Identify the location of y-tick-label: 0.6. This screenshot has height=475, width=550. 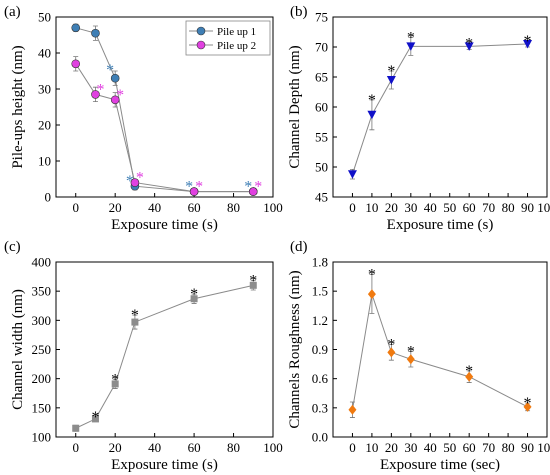
(320, 378).